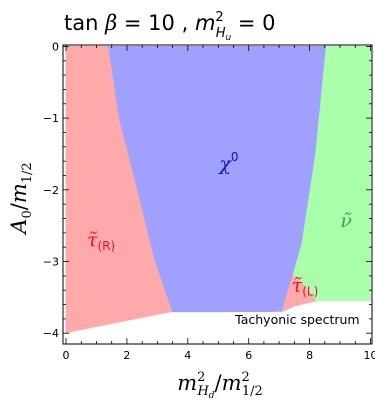 The image size is (375, 402). Describe the element at coordinates (51, 262) in the screenshot. I see `y-tick-label: −3` at that location.